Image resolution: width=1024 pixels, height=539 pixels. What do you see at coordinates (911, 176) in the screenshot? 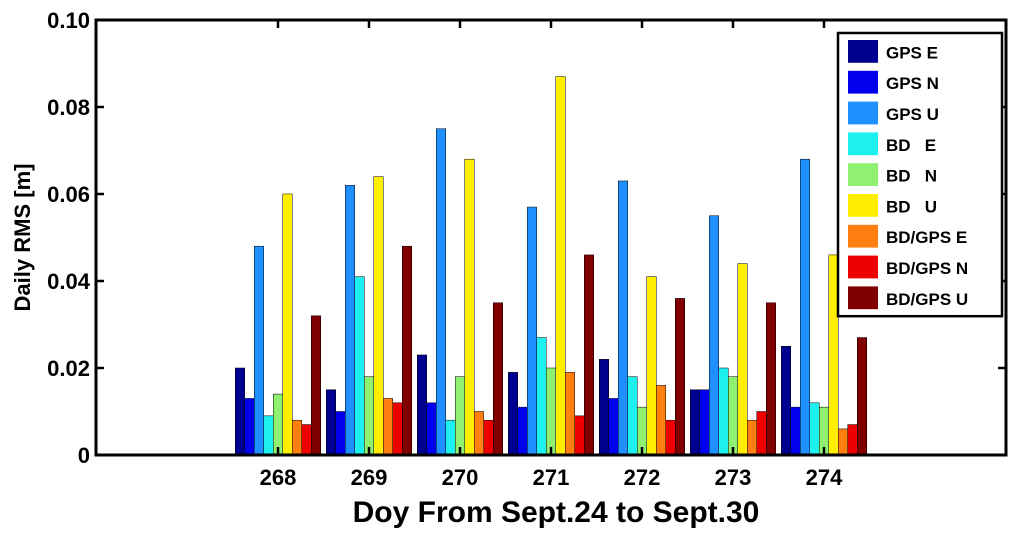
I see `legend-label: BD N` at bounding box center [911, 176].